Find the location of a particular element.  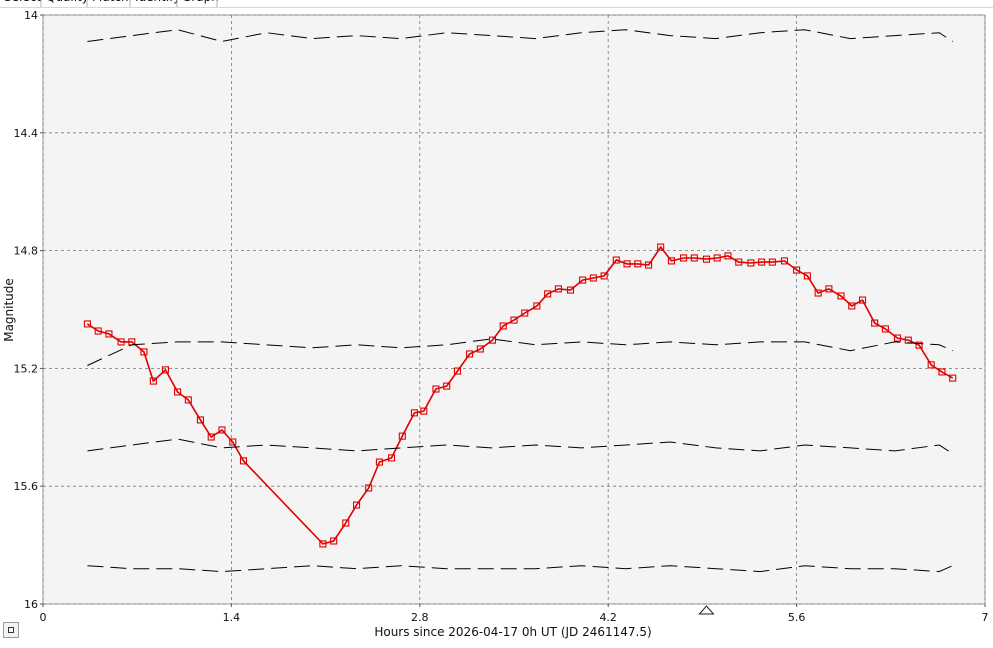

y-tick-label: 15.2 is located at coordinates (26, 368).